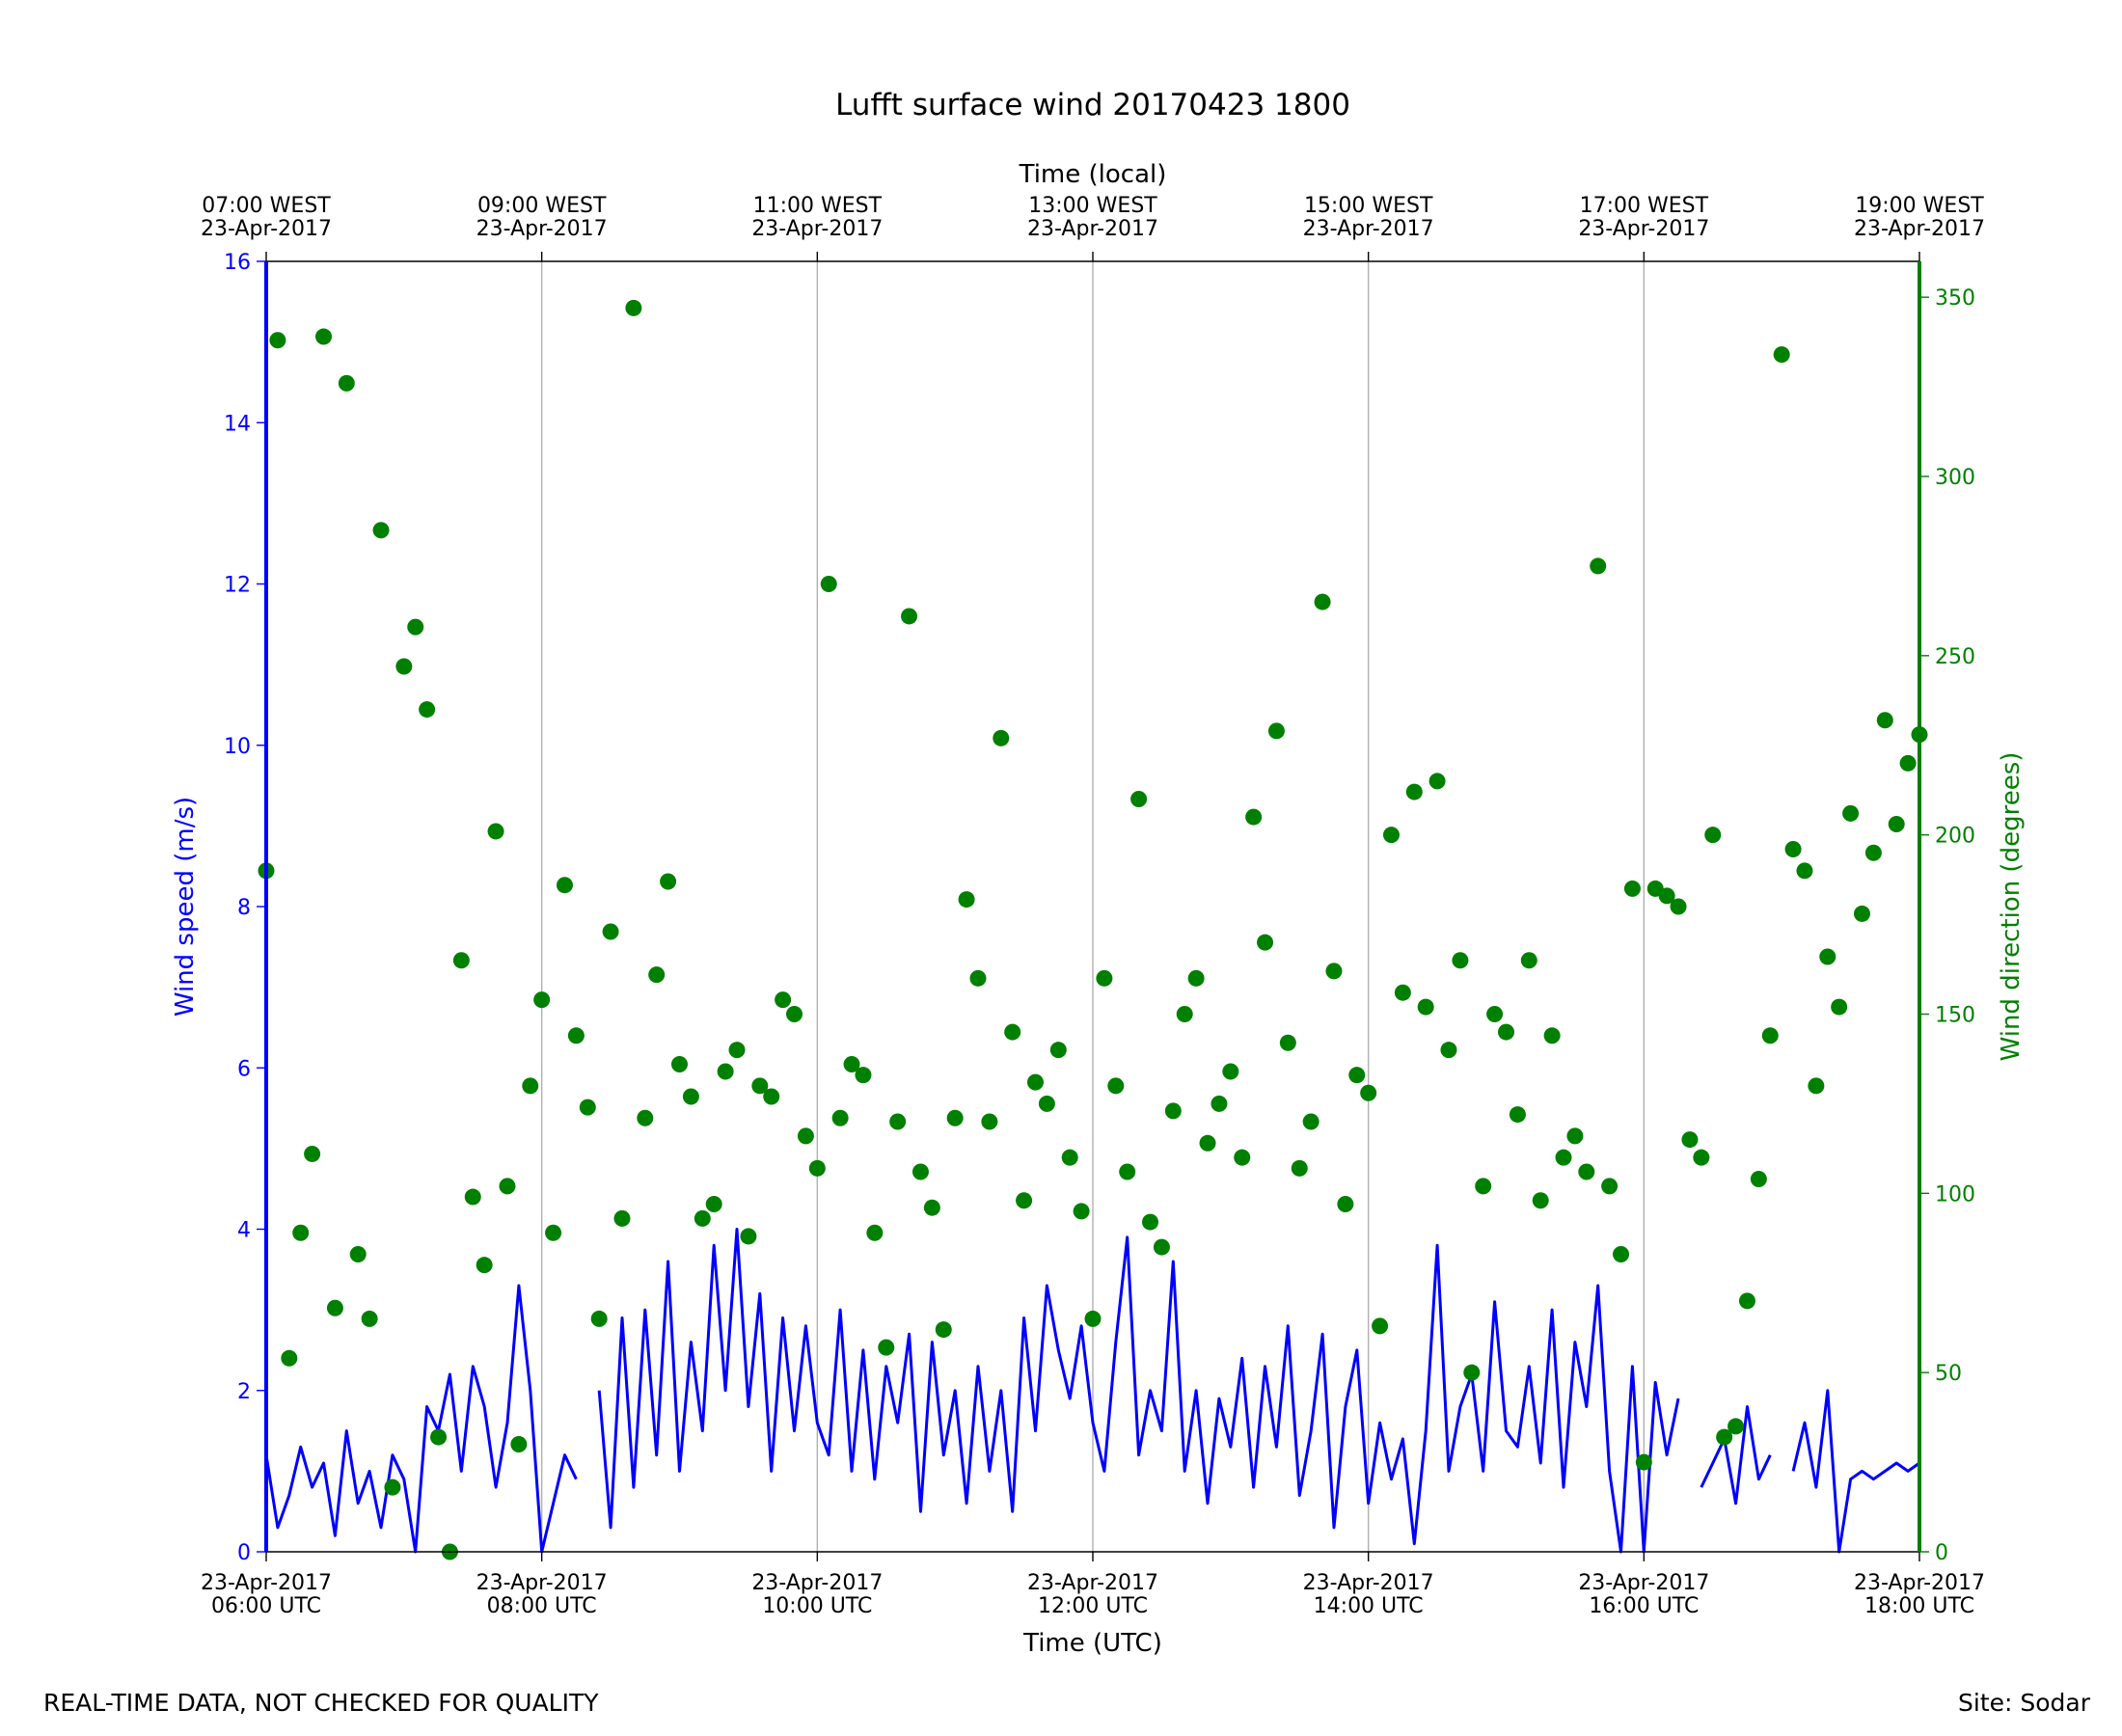 The width and height of the screenshot is (2122, 1736). Describe the element at coordinates (238, 424) in the screenshot. I see `y-tick-label: 14` at that location.